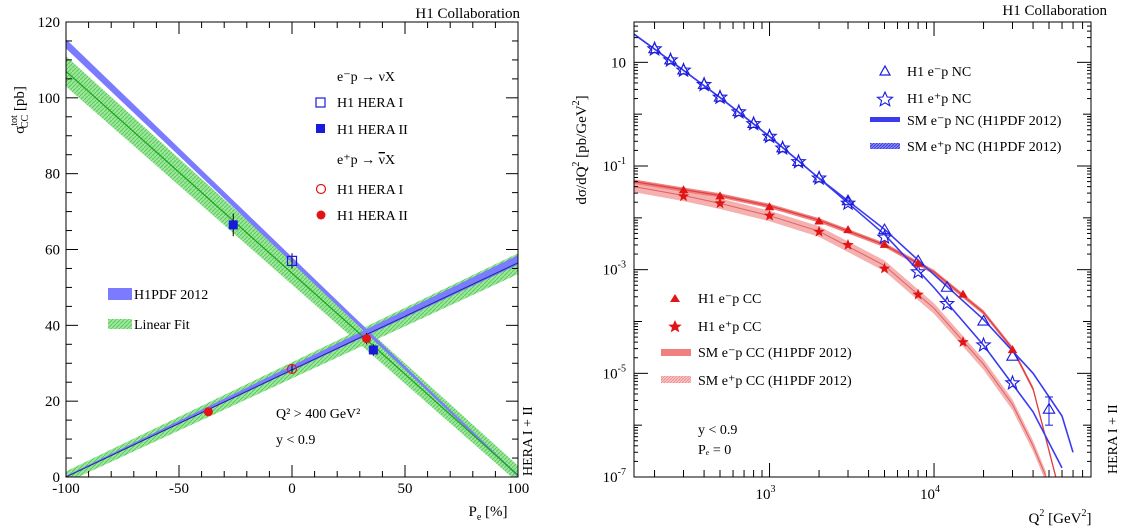  What do you see at coordinates (984, 121) in the screenshot?
I see `right-legend-sm-nc-em: SM e⁻p NC (H1PDF 2012)` at bounding box center [984, 121].